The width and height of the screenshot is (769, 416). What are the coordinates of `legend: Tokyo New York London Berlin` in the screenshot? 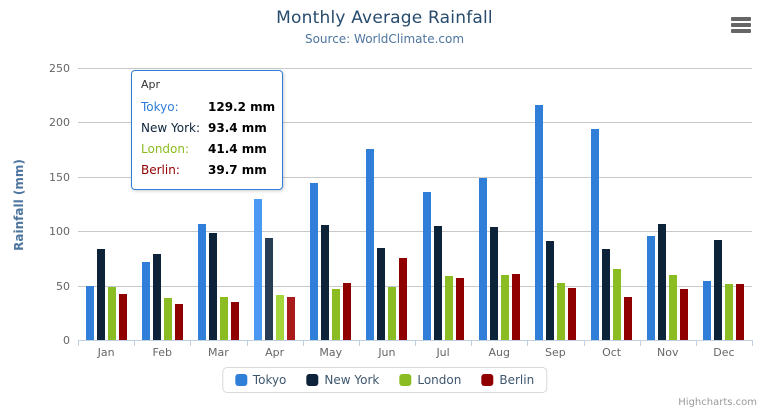 It's located at (384, 380).